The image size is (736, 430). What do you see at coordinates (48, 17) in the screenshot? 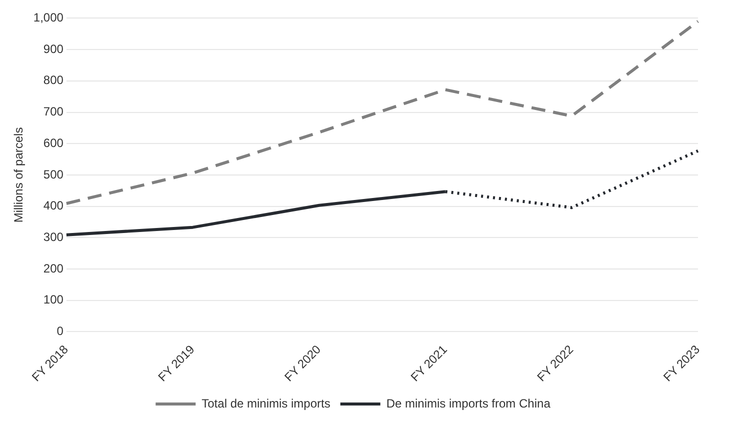
I see `y-tick-label: 1,000` at bounding box center [48, 17].